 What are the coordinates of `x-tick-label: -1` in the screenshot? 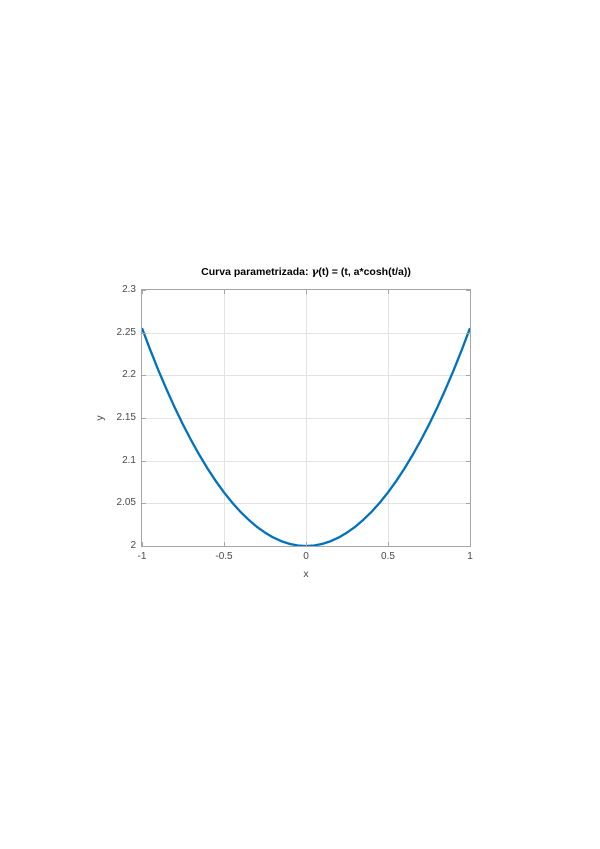 It's located at (142, 556).